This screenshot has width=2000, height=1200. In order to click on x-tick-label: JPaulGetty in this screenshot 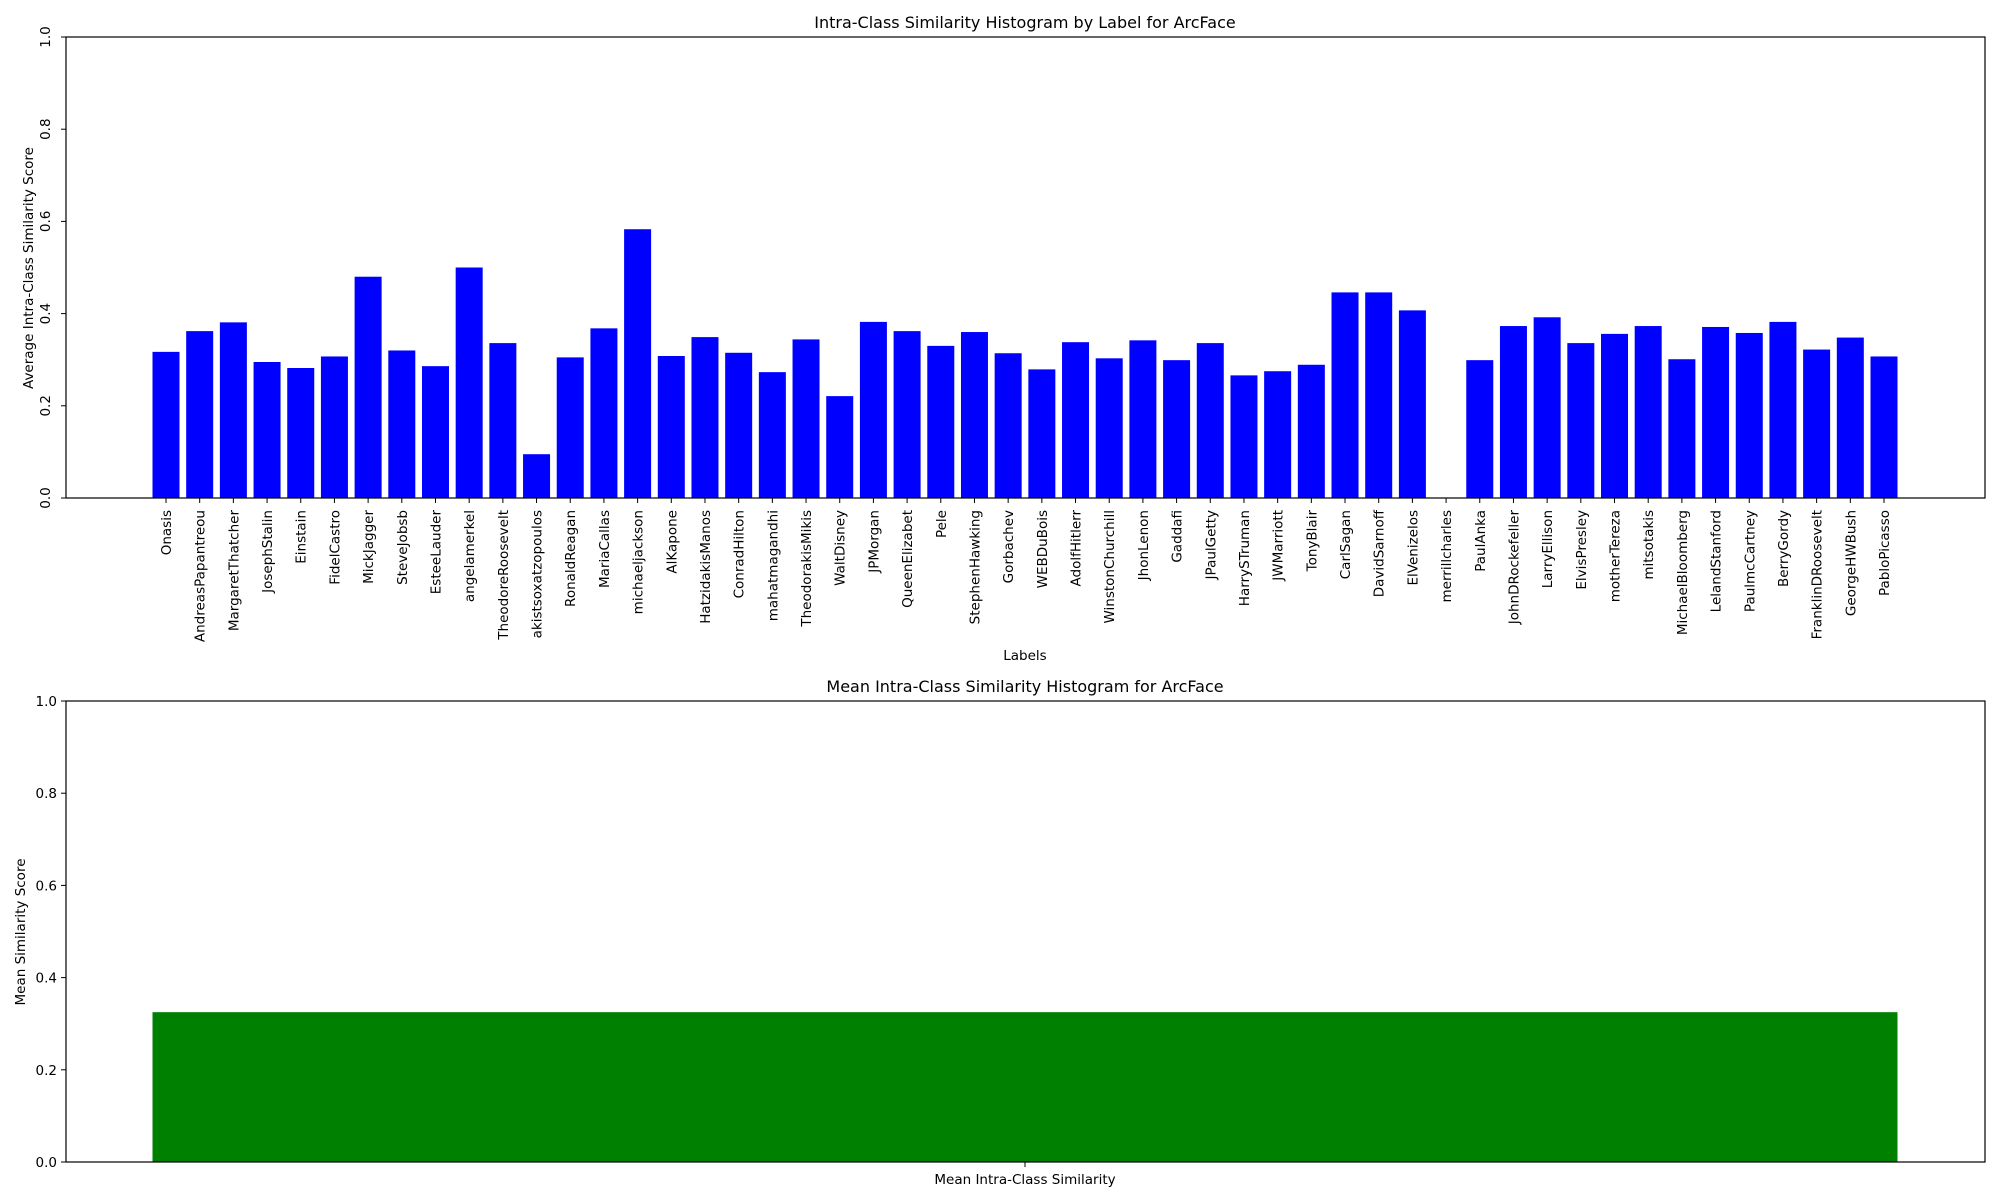, I will do `click(1211, 545)`.